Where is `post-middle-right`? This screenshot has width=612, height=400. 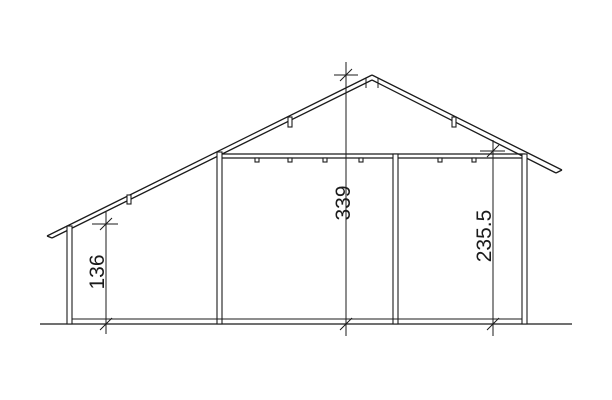 post-middle-right is located at coordinates (395, 239).